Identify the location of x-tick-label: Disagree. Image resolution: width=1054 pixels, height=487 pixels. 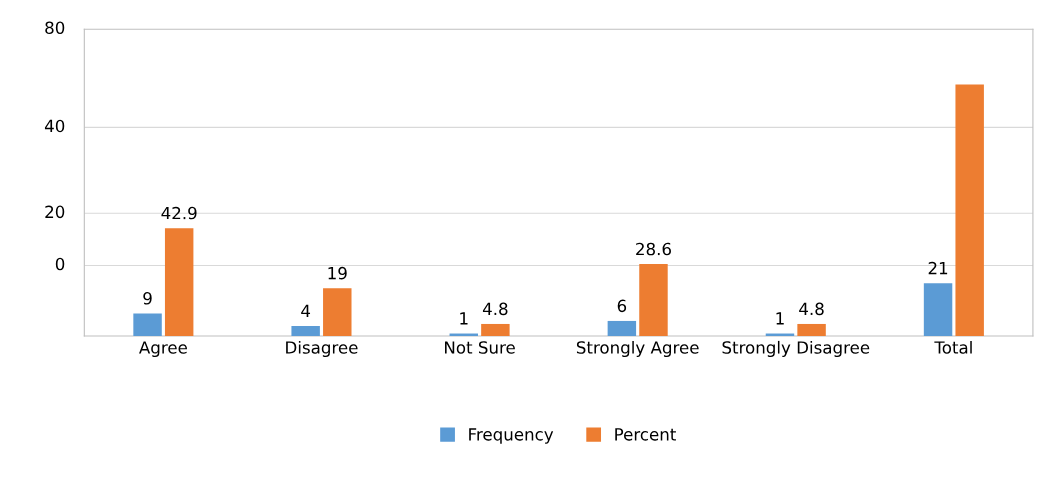
(322, 349).